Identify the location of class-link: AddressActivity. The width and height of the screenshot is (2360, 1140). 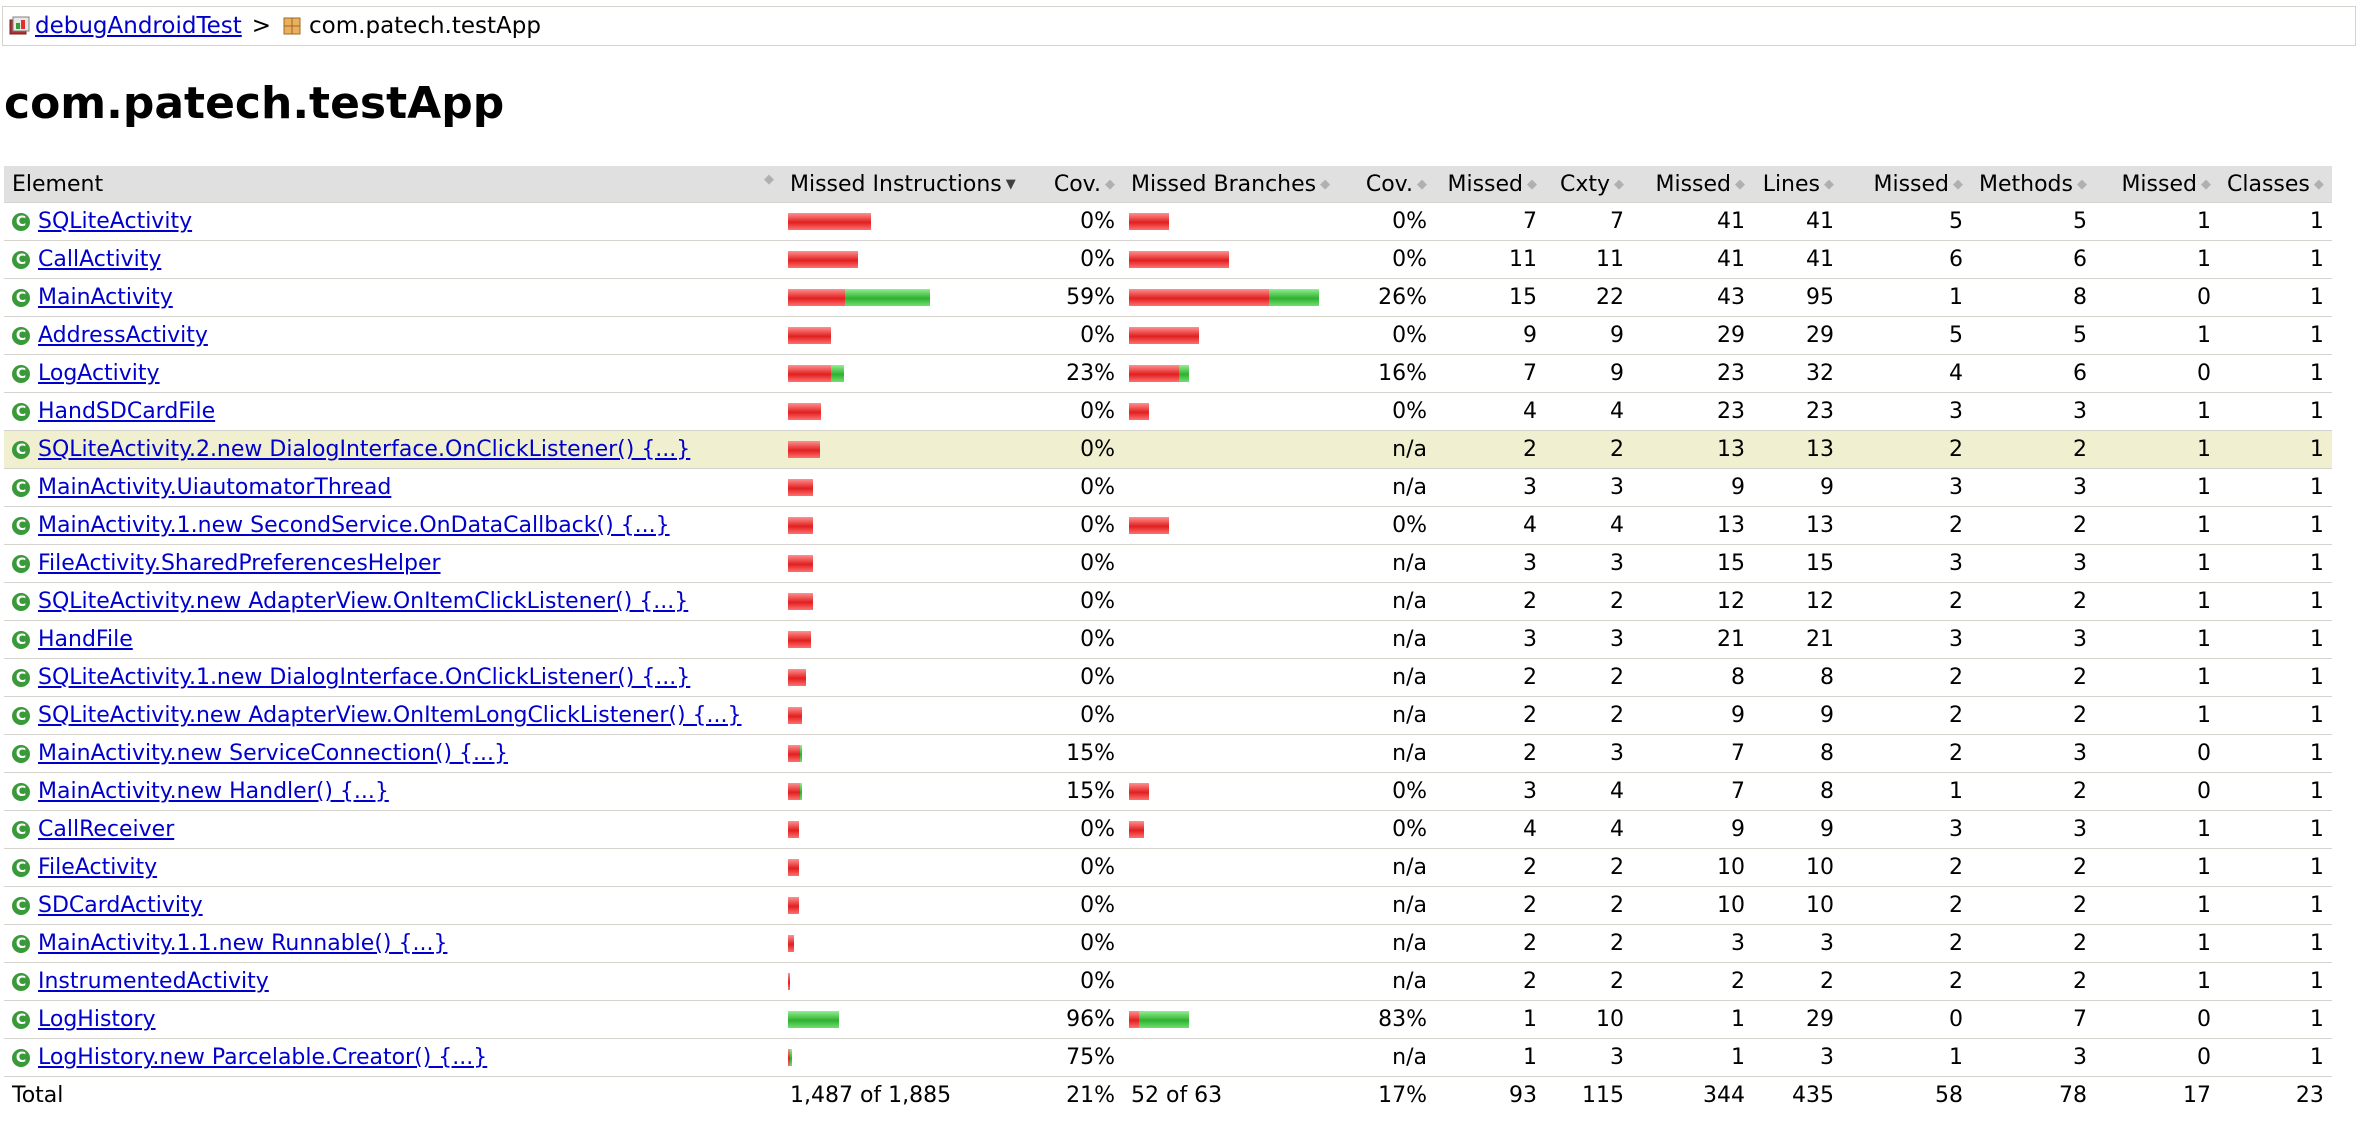
(123, 335).